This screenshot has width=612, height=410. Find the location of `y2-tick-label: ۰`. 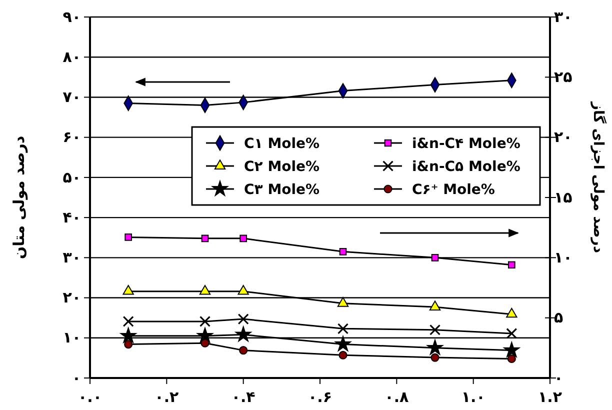

y2-tick-label: ۰ is located at coordinates (559, 377).